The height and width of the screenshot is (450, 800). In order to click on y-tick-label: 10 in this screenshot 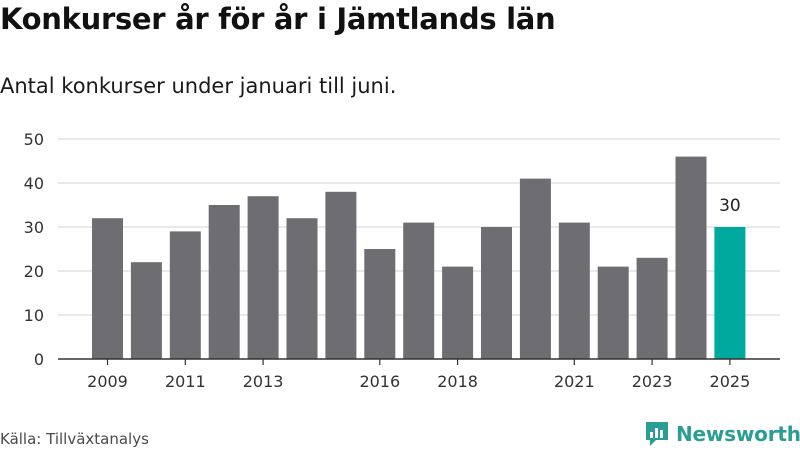, I will do `click(34, 315)`.